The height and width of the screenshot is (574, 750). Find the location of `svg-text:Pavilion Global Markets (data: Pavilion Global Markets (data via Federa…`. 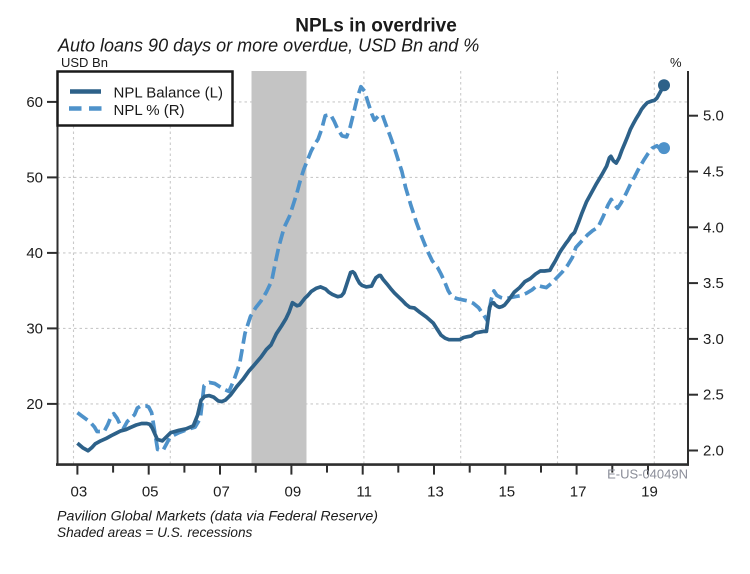

svg-text:Pavilion Global Markets (data: Pavilion Global Markets (data via Federa… is located at coordinates (217, 517).